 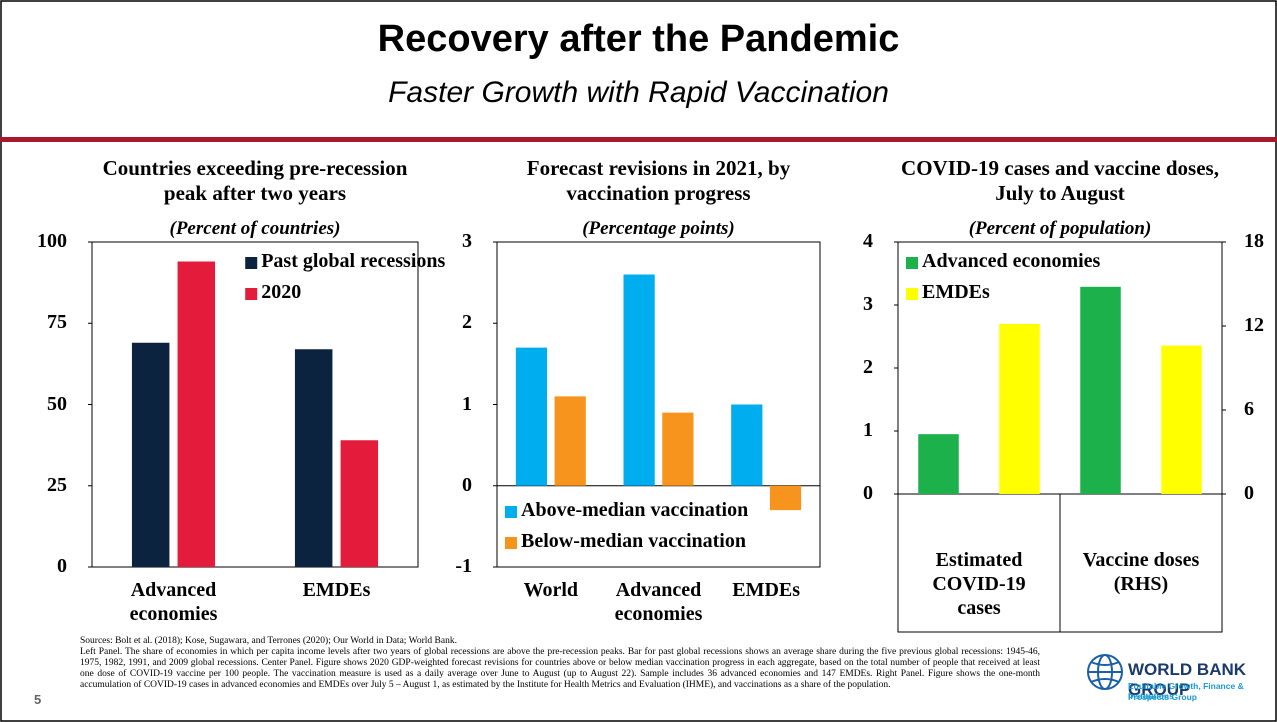 What do you see at coordinates (551, 590) in the screenshot?
I see `x-tick-label: World` at bounding box center [551, 590].